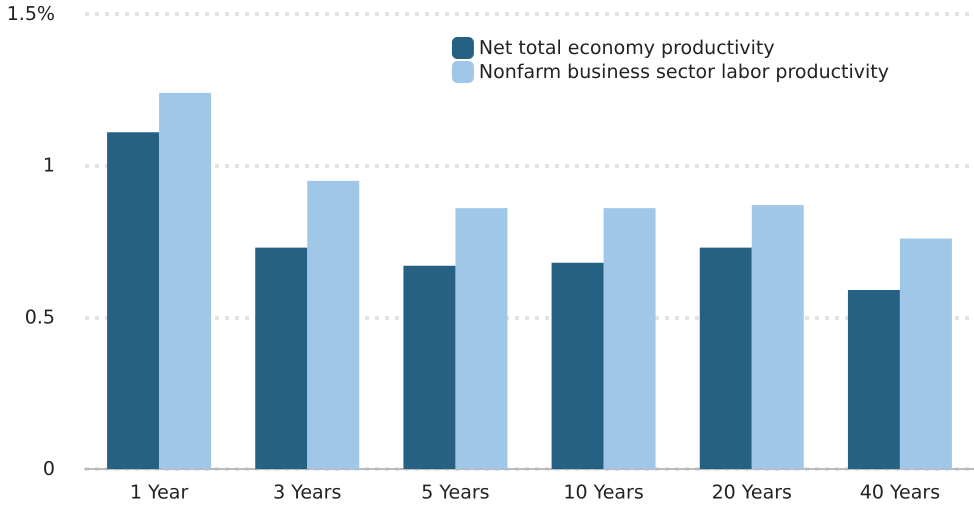 This screenshot has height=508, width=974. What do you see at coordinates (626, 48) in the screenshot?
I see `legend-label: Net total economy productivity` at bounding box center [626, 48].